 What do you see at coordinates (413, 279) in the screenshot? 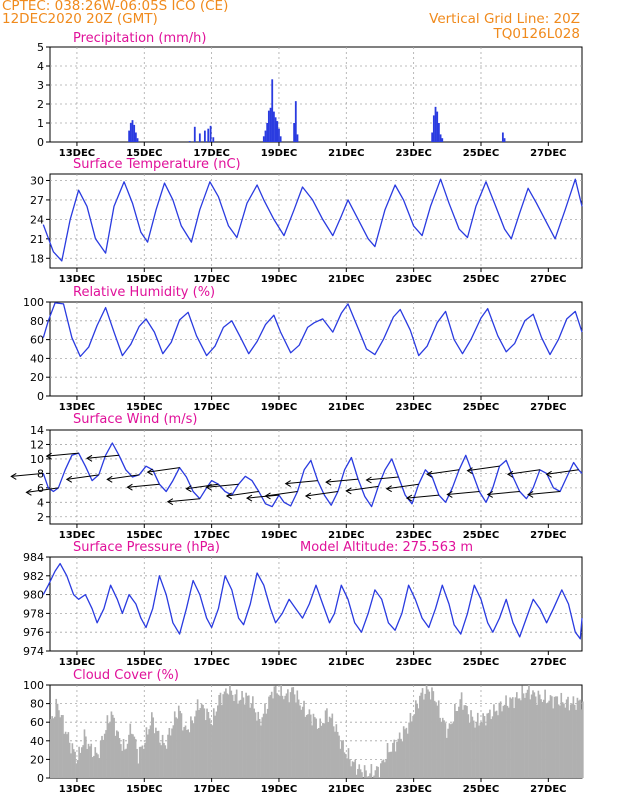
I see `x-tick-label: 23DEC` at bounding box center [413, 279].